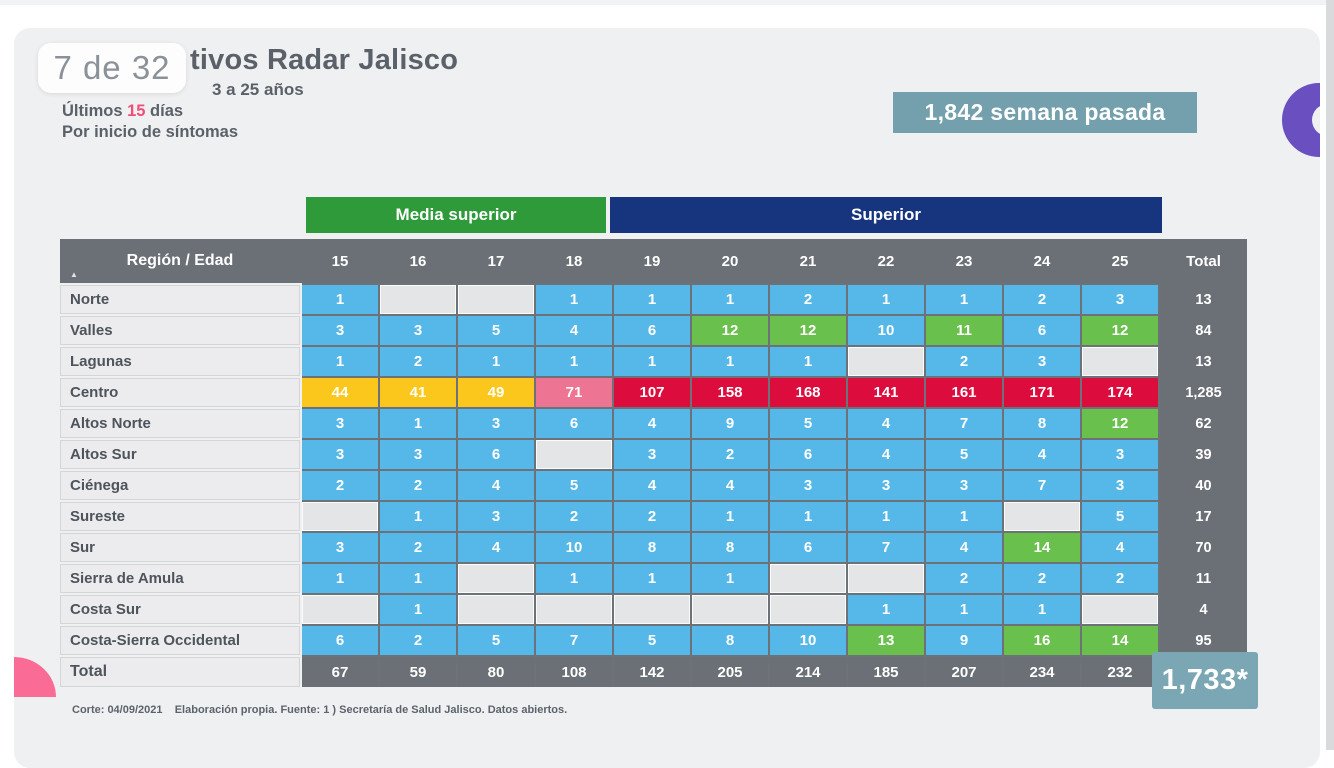  What do you see at coordinates (574, 392) in the screenshot?
I see `data-cell: 71` at bounding box center [574, 392].